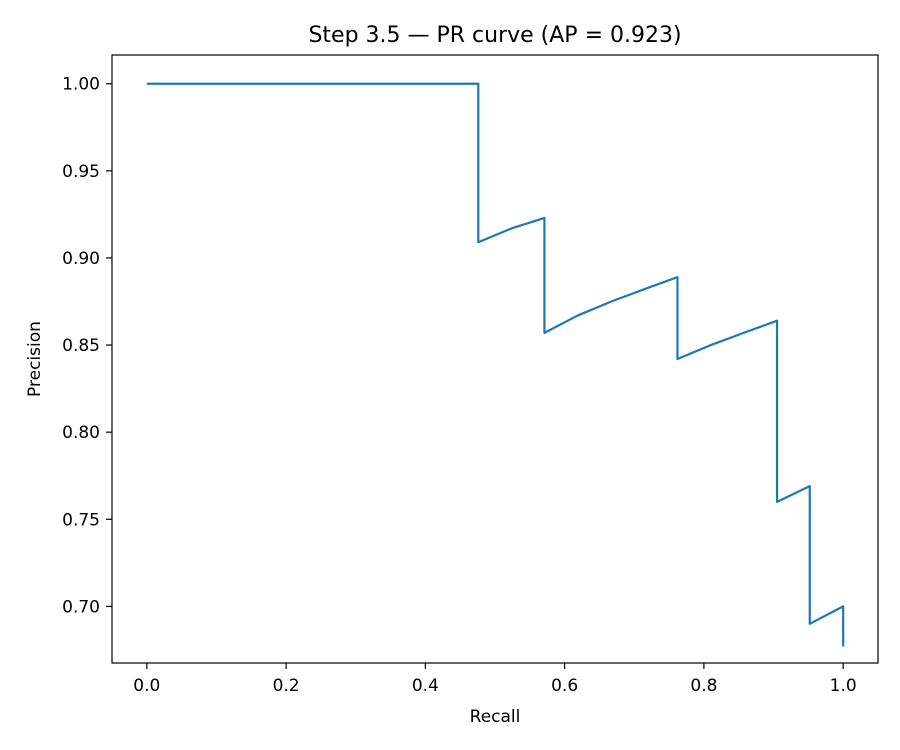 The image size is (900, 750). What do you see at coordinates (495, 679) in the screenshot?
I see `x-axis: 0.0 0.2 0.4 0.6 0.8 1.0` at bounding box center [495, 679].